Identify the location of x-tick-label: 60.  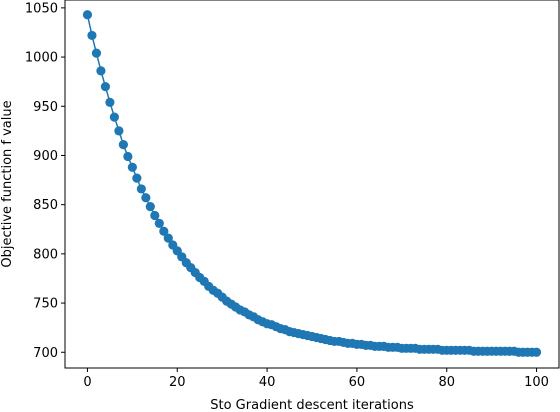
(357, 382).